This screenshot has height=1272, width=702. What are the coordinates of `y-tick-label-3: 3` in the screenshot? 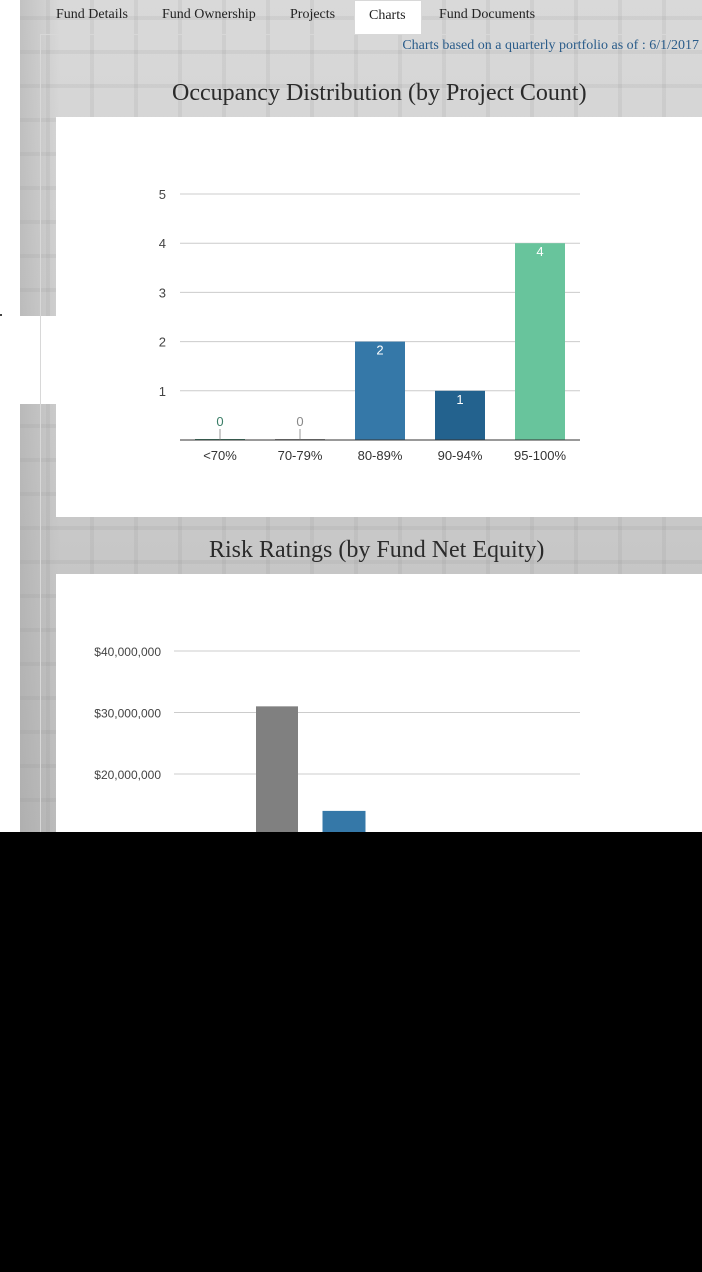 It's located at (162, 292).